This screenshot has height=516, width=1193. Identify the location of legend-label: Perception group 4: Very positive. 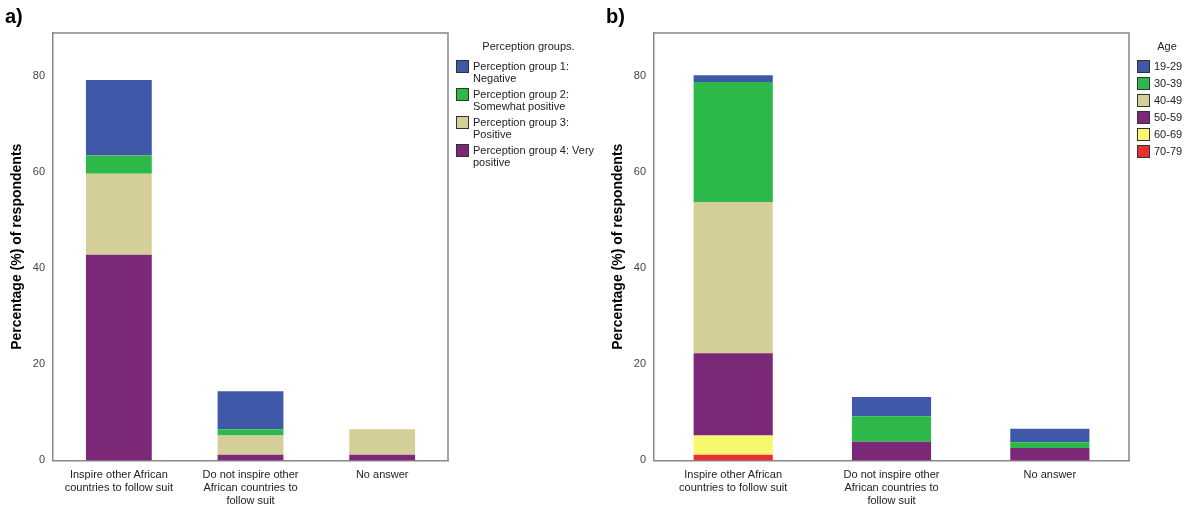
(534, 156).